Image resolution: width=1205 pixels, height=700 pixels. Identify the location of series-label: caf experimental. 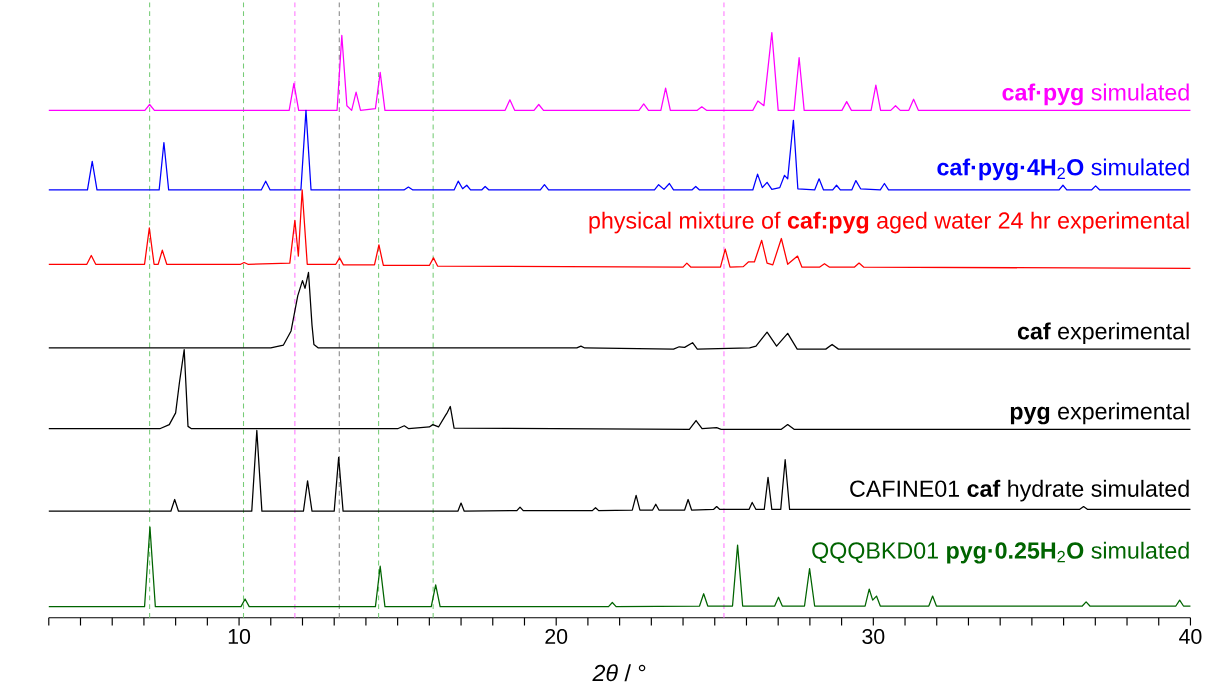
(1103, 333).